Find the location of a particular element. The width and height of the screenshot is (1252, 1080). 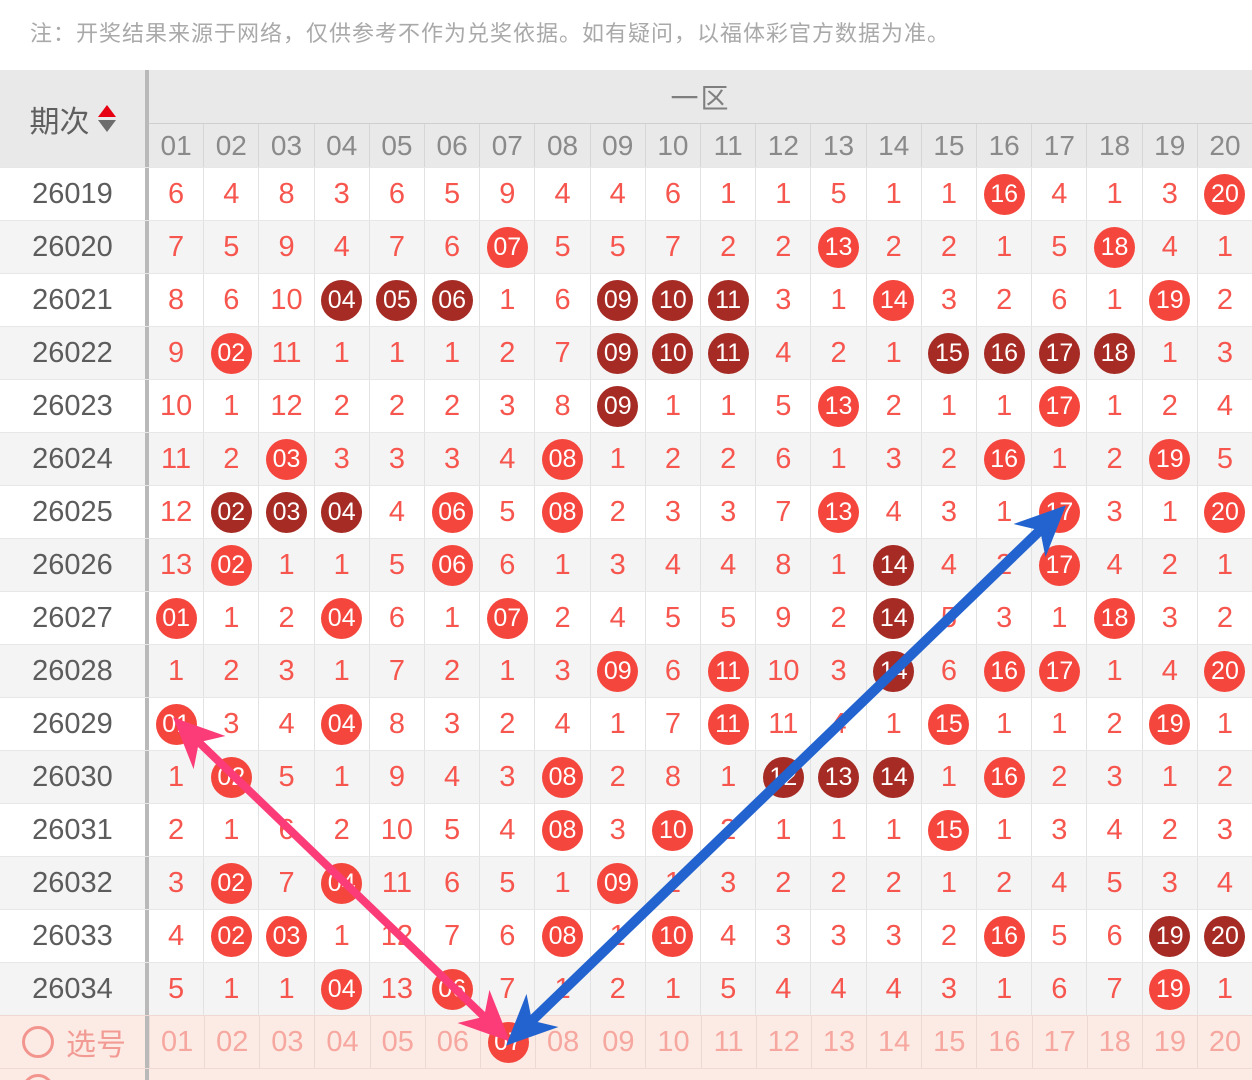

drawn-ball-08: 08 is located at coordinates (563, 936).